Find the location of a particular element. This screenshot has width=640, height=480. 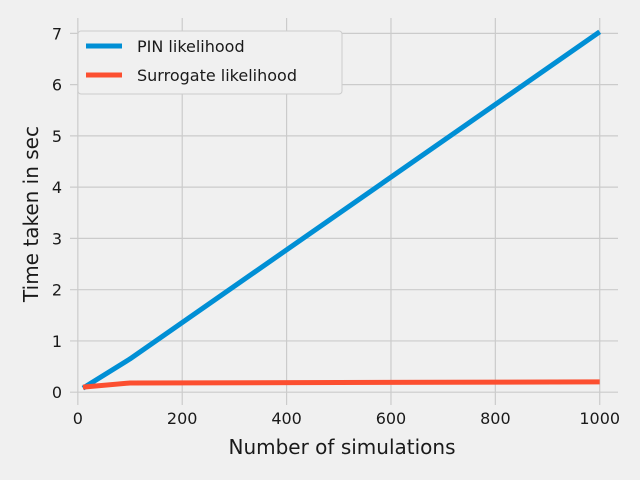

x-tick-labels: 0 200 400 600 800 1000 is located at coordinates (346, 418).